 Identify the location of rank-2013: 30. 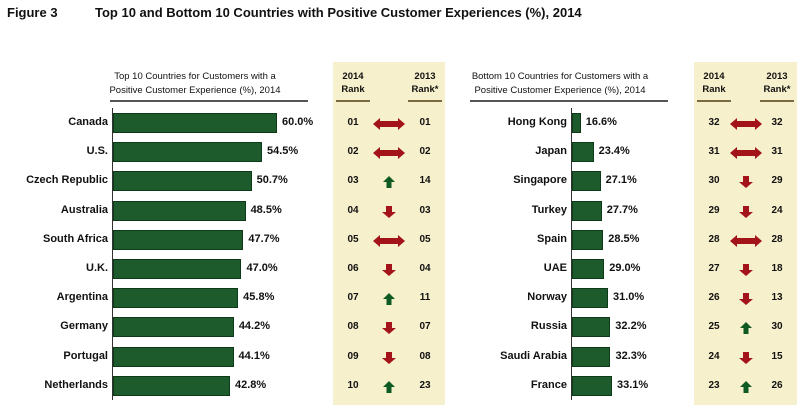
(777, 327).